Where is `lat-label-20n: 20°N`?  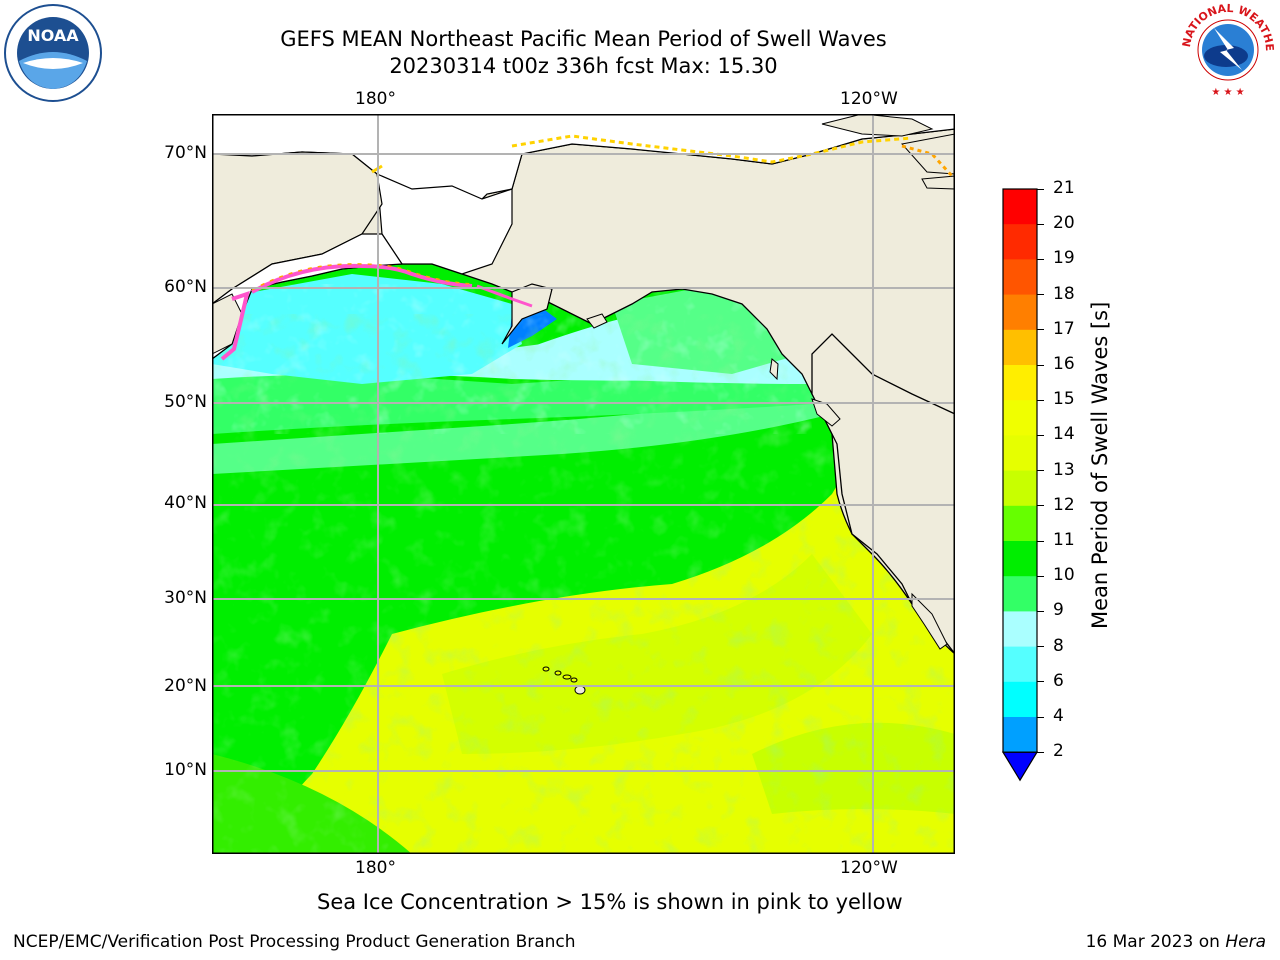 lat-label-20n: 20°N is located at coordinates (185, 686).